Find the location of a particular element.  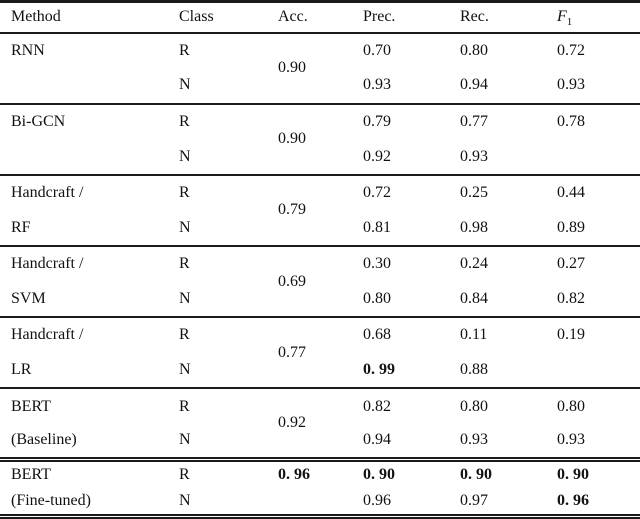

cell-f1: 0.19 is located at coordinates (593, 334).